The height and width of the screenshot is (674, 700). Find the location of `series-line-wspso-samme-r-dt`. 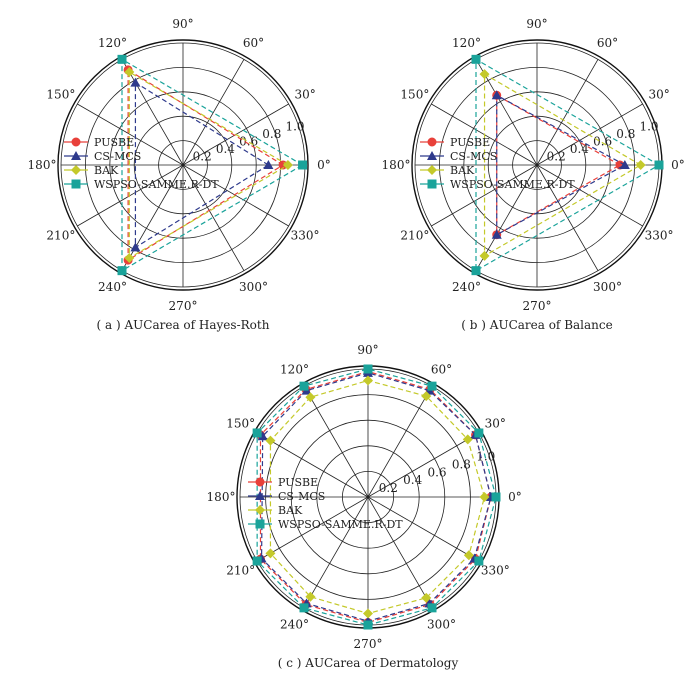

series-line-wspso-samme-r-dt is located at coordinates (212, 165).